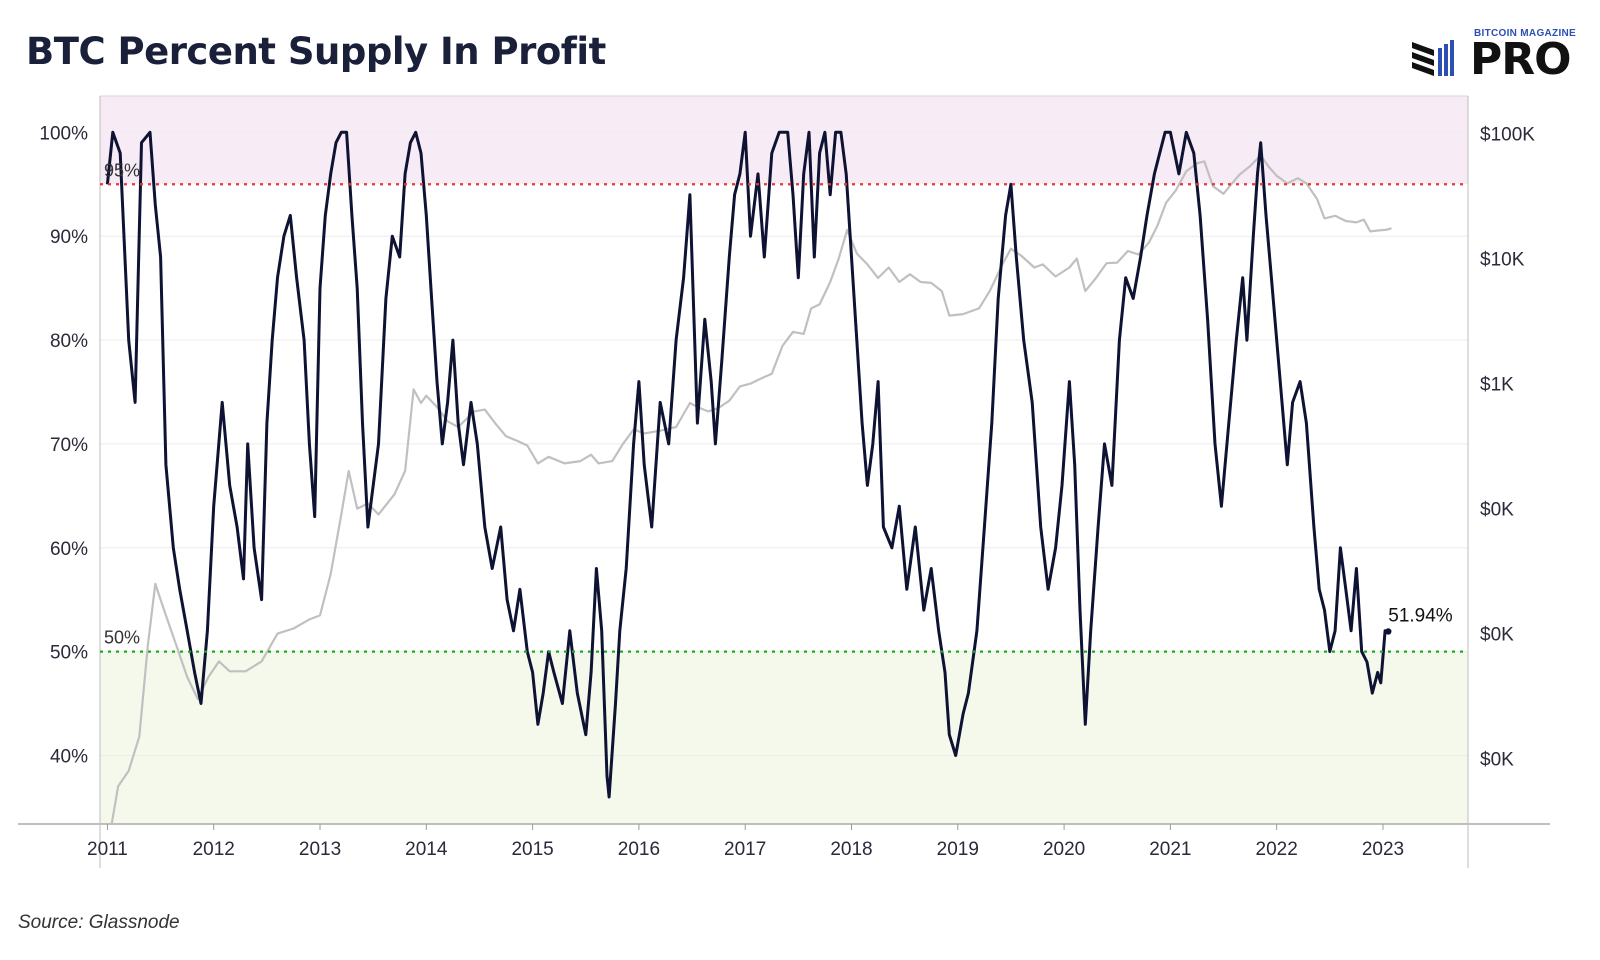 The height and width of the screenshot is (960, 1600). I want to click on x-tick-label: 2022, so click(1277, 849).